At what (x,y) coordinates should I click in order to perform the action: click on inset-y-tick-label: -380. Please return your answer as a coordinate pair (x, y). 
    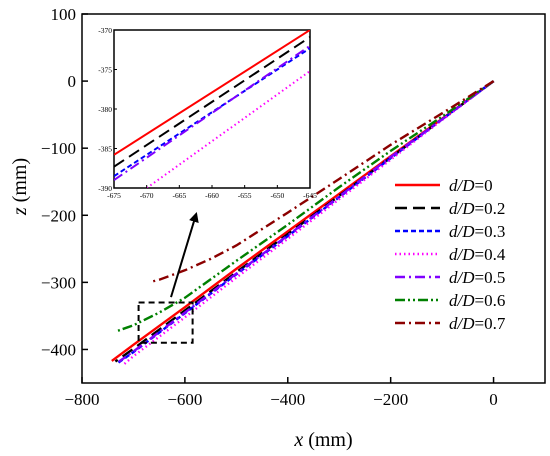
    Looking at the image, I should click on (105, 109).